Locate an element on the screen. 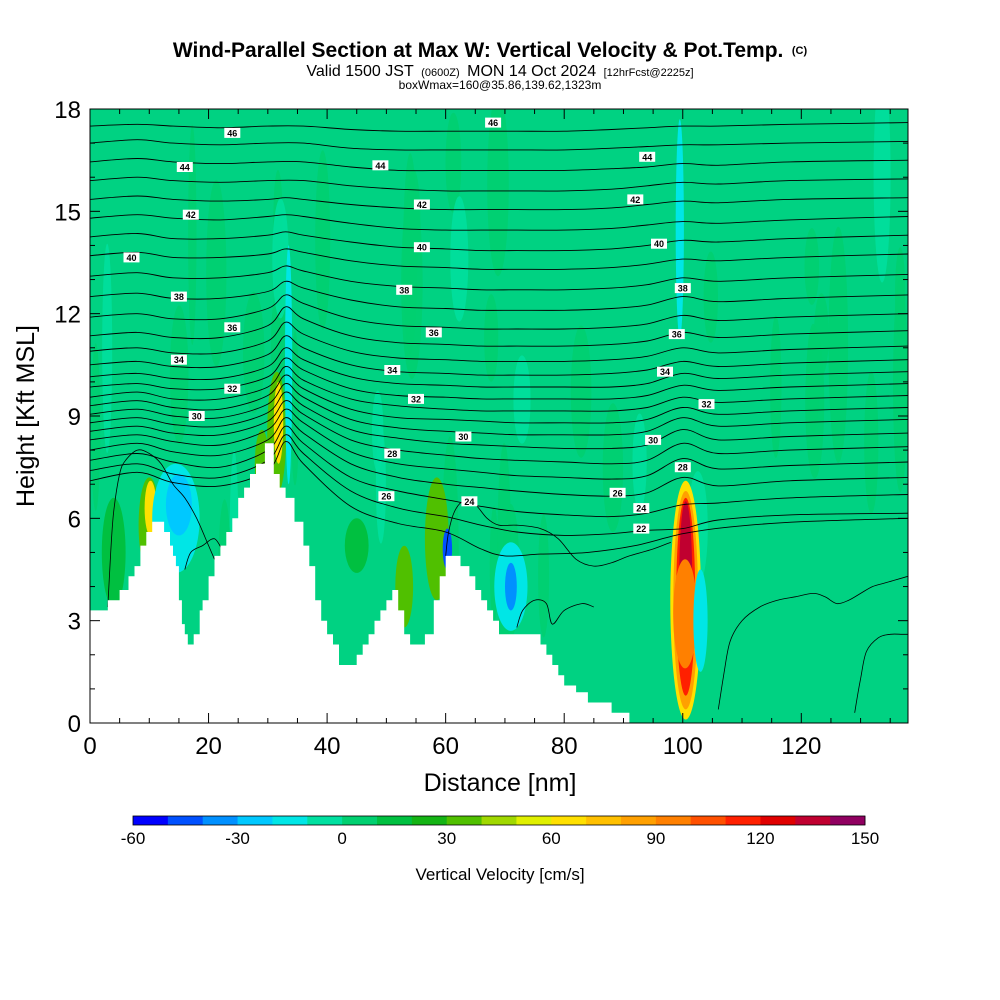 This screenshot has height=1000, width=1000. y-axis-label: Height [Kft MSL] is located at coordinates (26, 416).